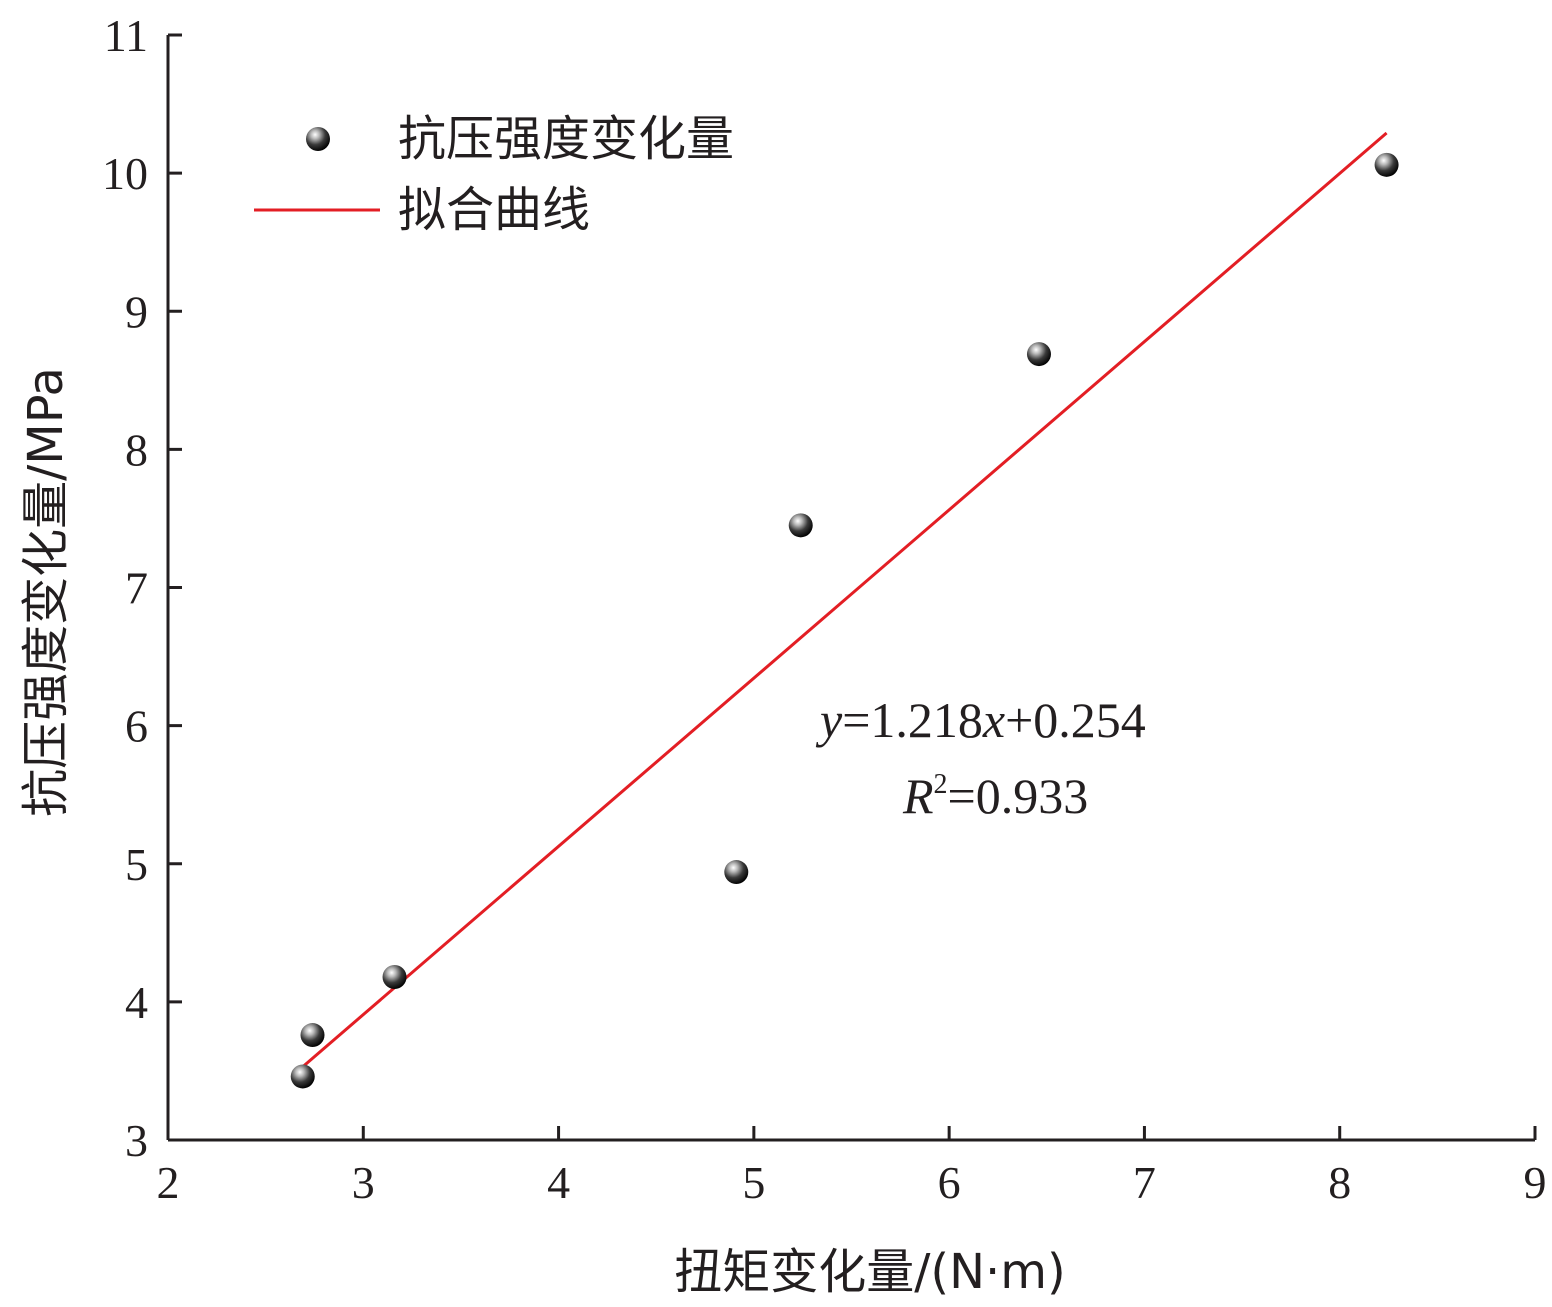 The width and height of the screenshot is (1552, 1307). I want to click on legend: 抗压强度变化量 拟合曲线, so click(494, 174).